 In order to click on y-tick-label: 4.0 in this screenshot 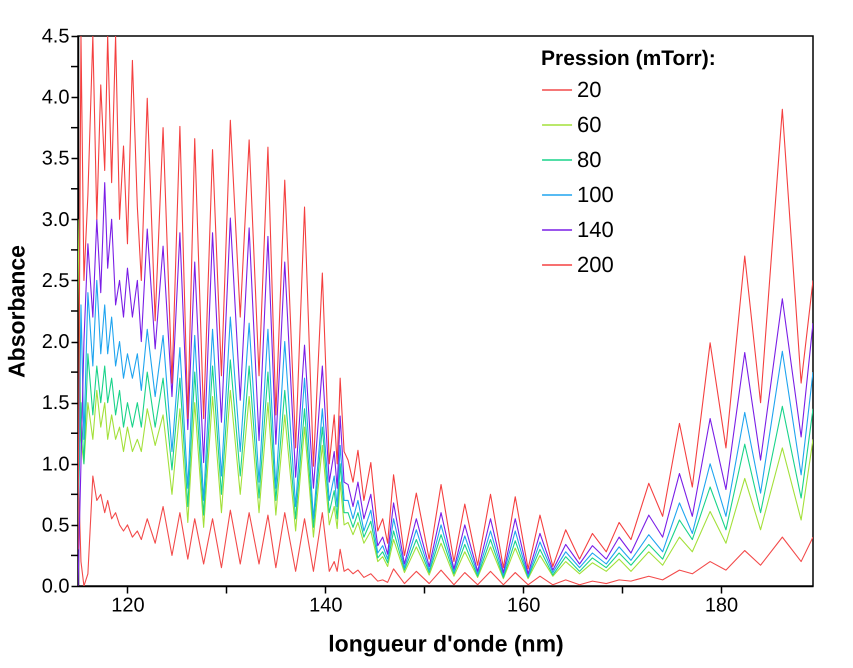, I will do `click(56, 97)`.